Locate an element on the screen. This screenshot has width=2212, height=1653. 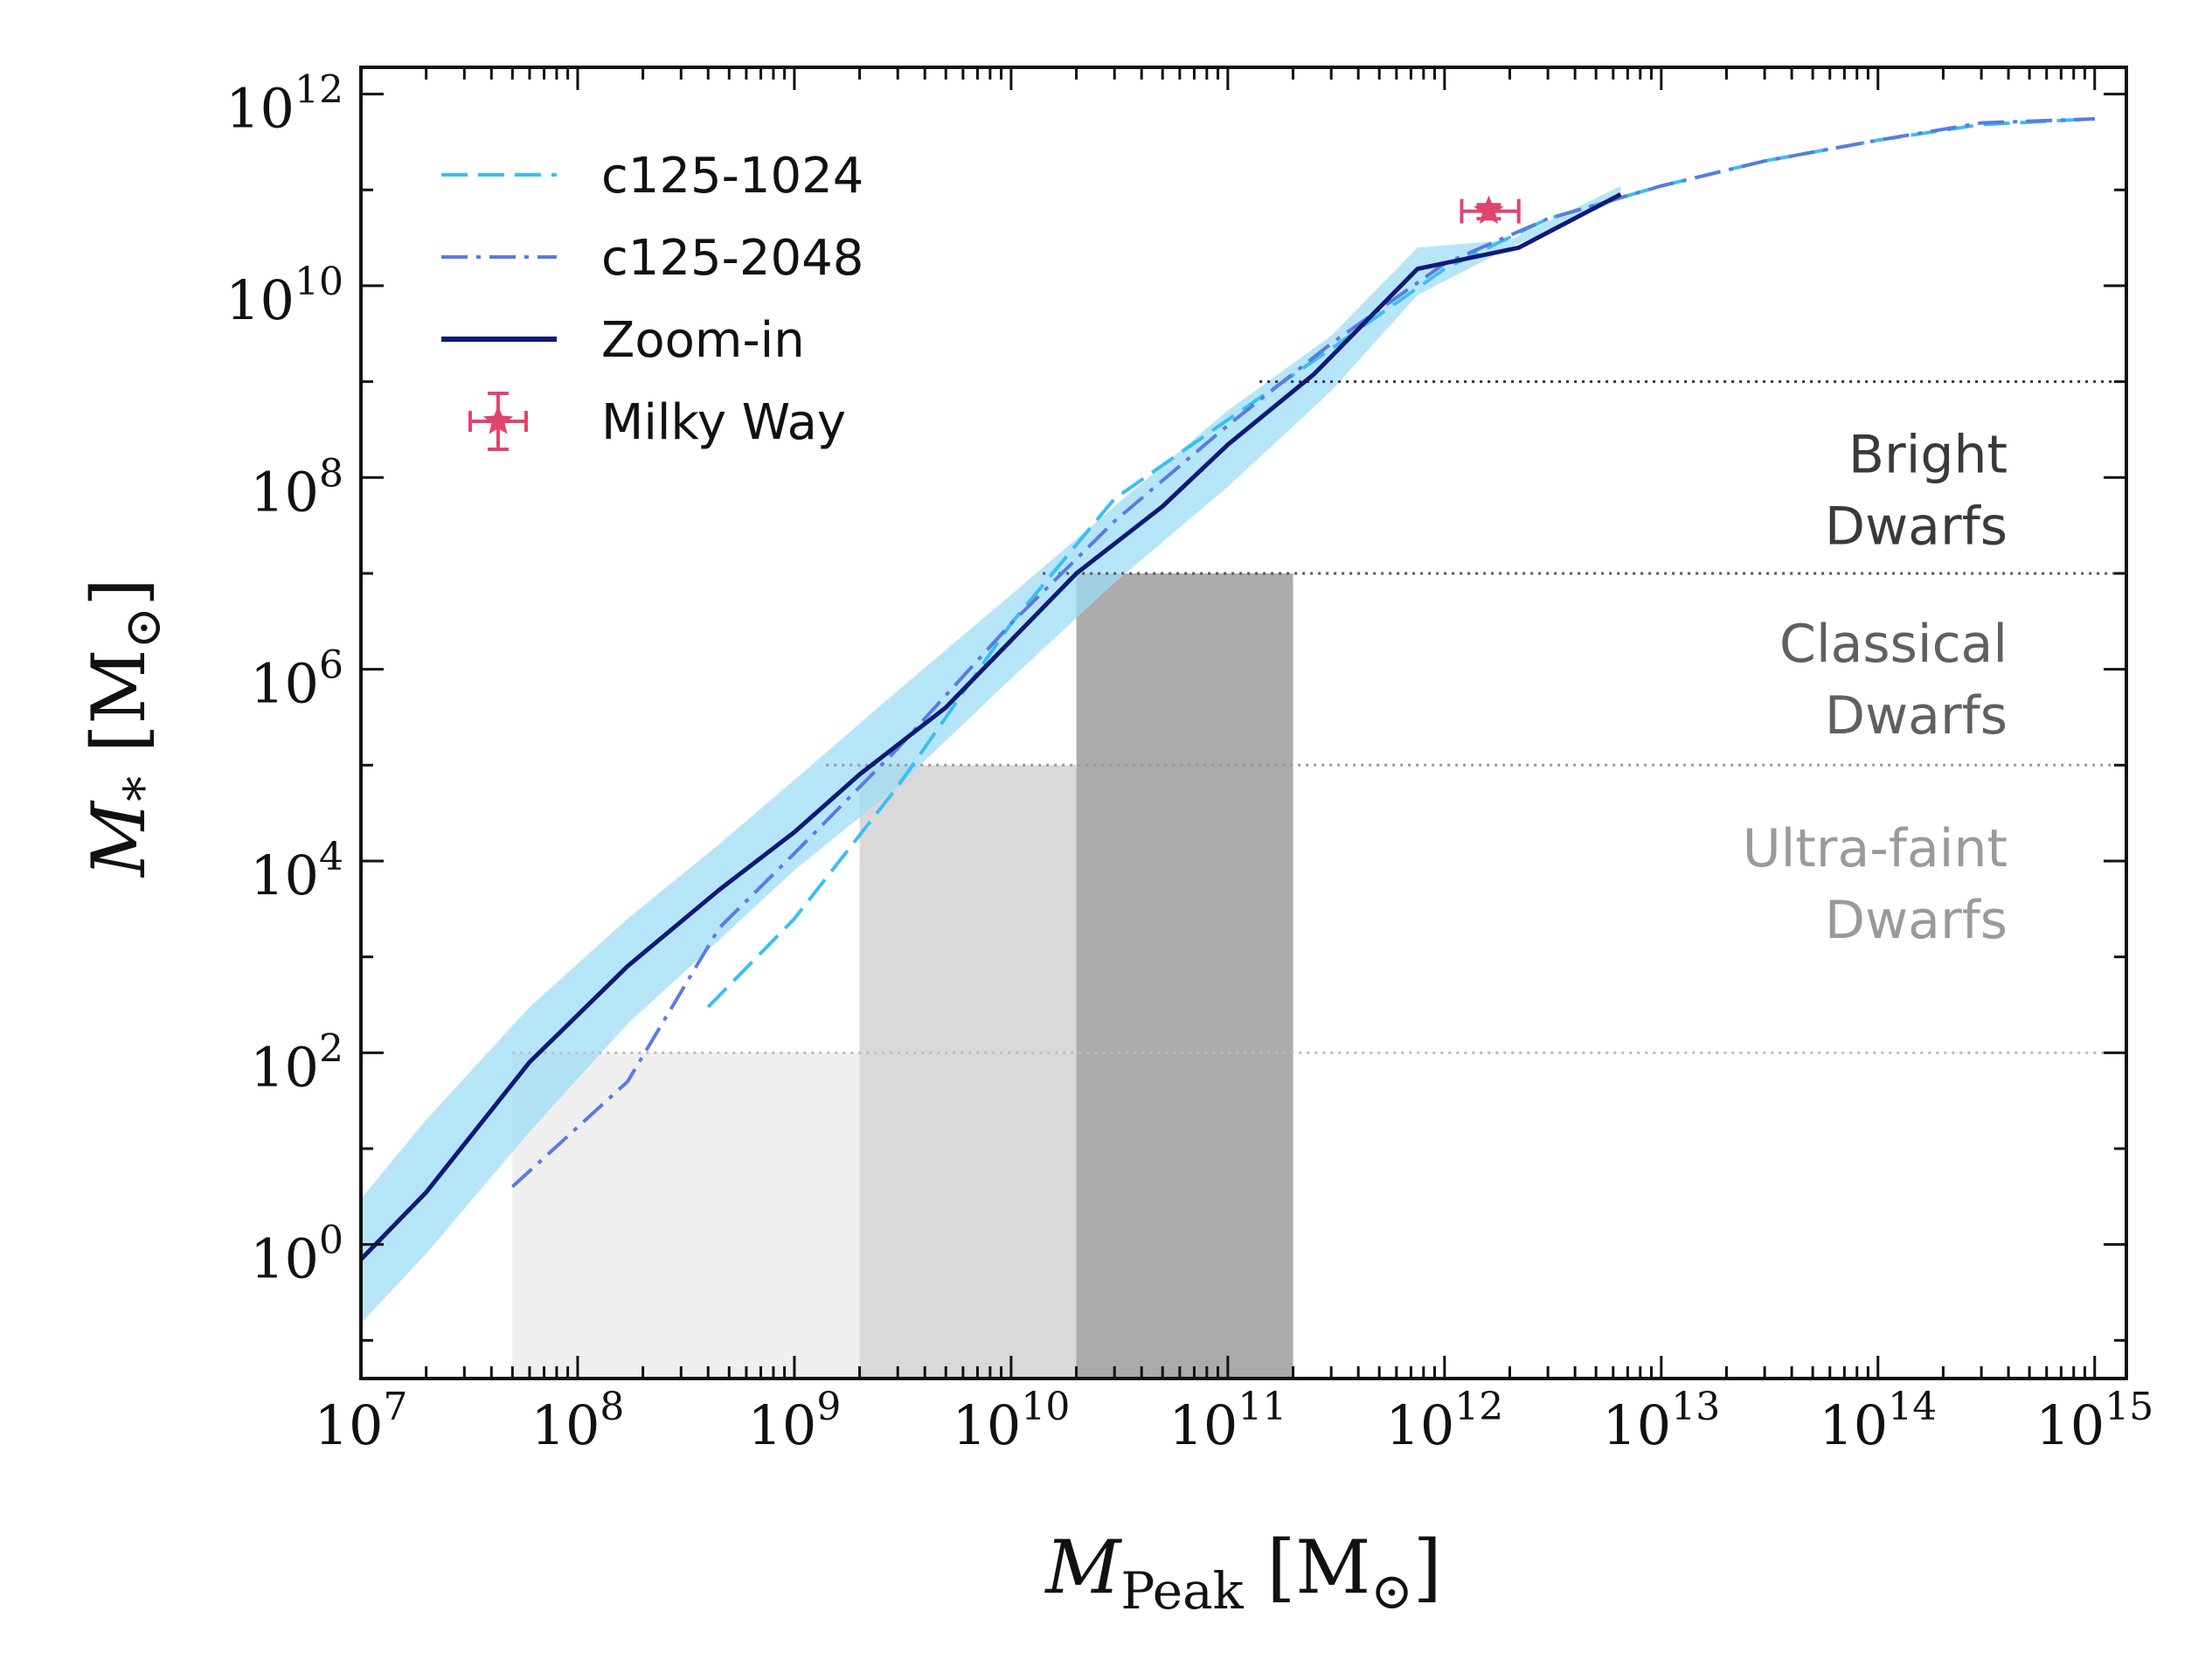
legend-item-milky-way: Milky Way is located at coordinates (657, 421).